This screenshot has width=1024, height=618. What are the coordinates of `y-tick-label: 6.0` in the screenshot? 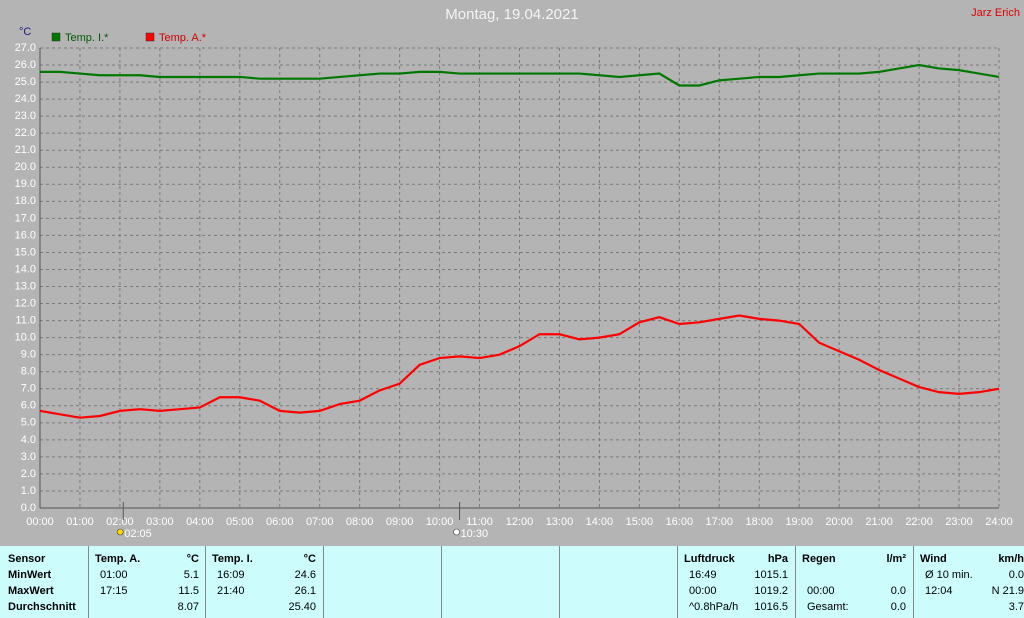 It's located at (28, 406).